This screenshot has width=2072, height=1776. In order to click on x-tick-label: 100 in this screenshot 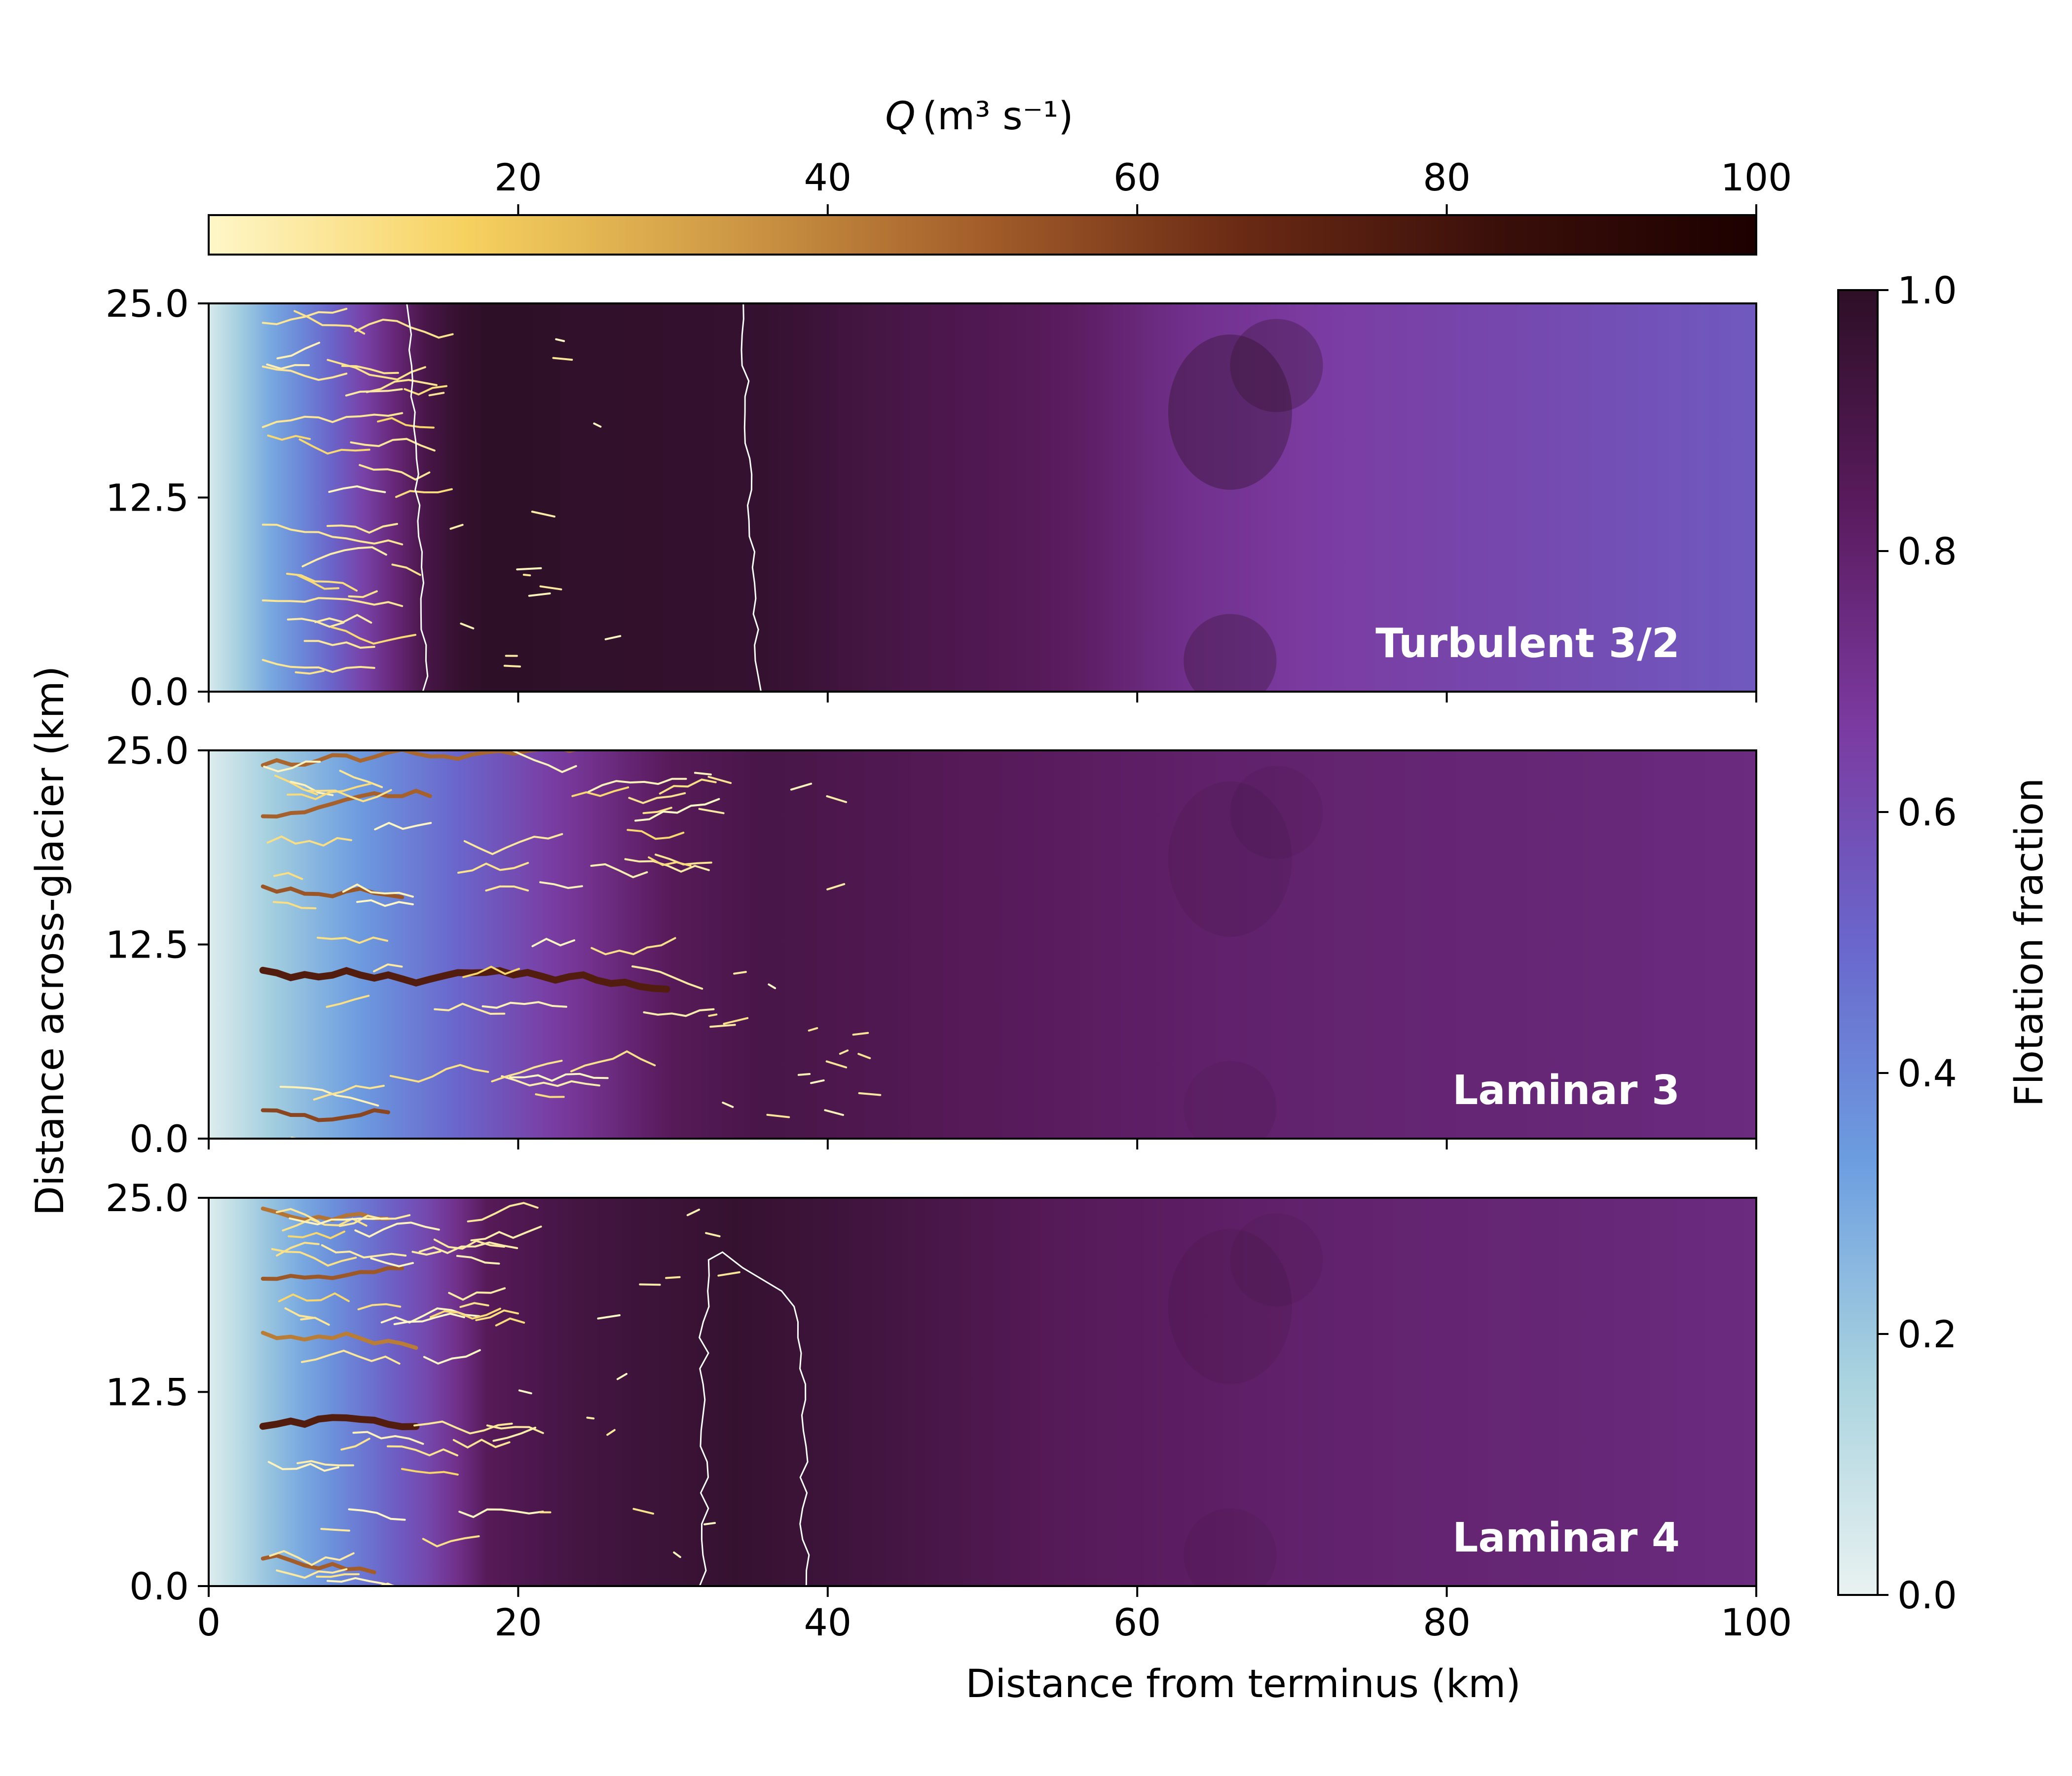, I will do `click(1756, 1622)`.